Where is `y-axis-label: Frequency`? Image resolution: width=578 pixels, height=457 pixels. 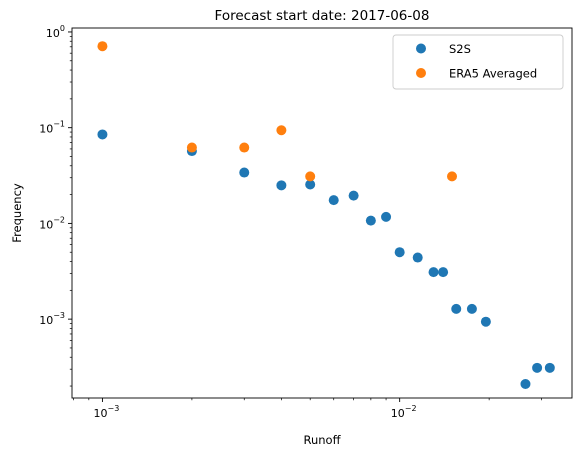
y-axis-label: Frequency is located at coordinates (17, 213).